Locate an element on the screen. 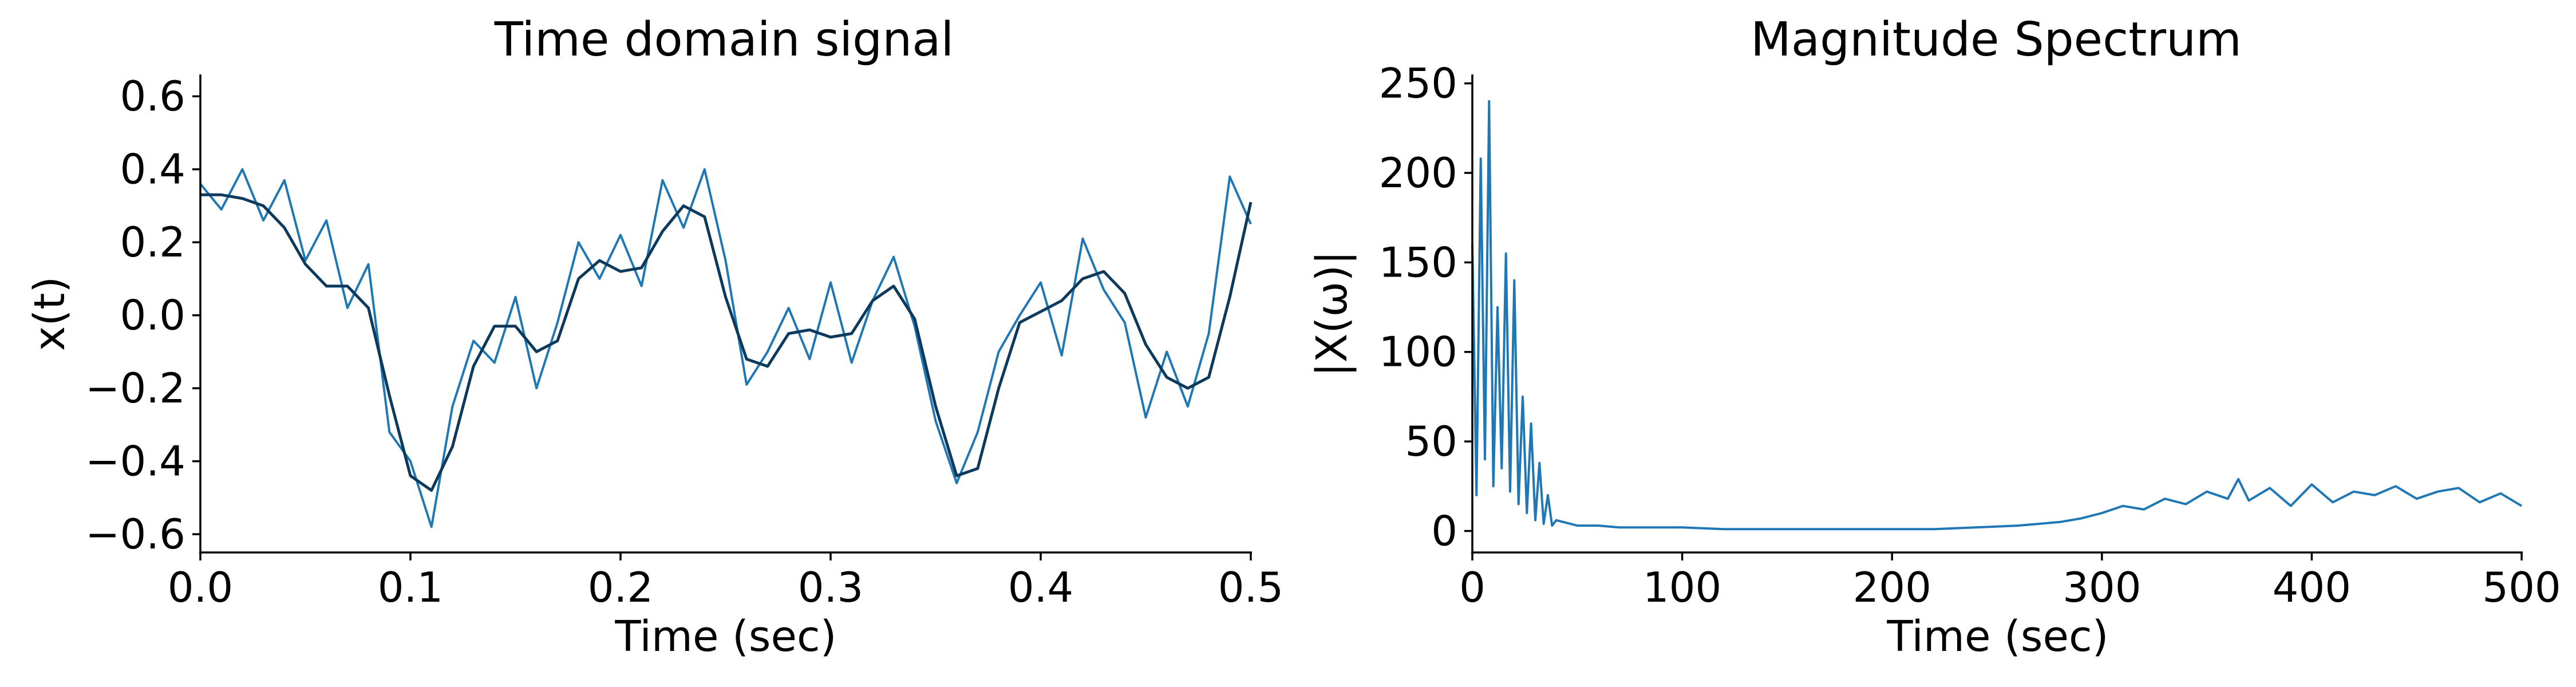  time-domain-y-tick-label: −0.6 is located at coordinates (135, 534).